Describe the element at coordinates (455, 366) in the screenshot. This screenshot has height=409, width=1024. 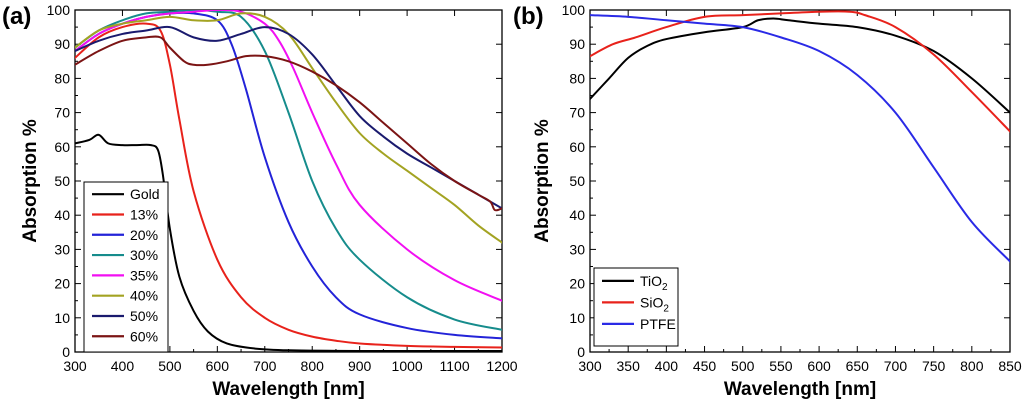
I see `x-tick-label: 1100` at that location.